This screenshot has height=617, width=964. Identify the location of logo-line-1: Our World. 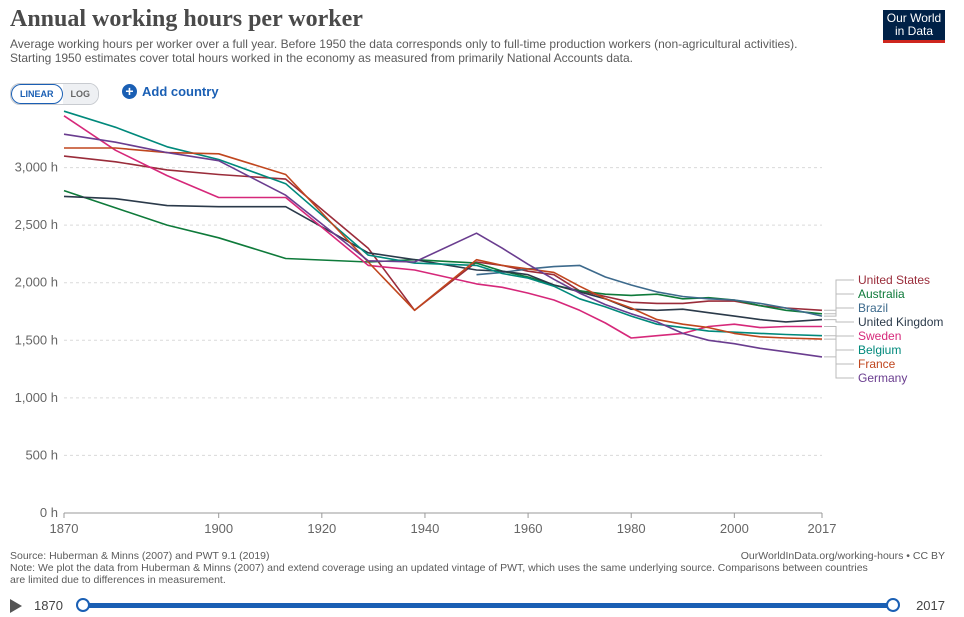
(914, 18).